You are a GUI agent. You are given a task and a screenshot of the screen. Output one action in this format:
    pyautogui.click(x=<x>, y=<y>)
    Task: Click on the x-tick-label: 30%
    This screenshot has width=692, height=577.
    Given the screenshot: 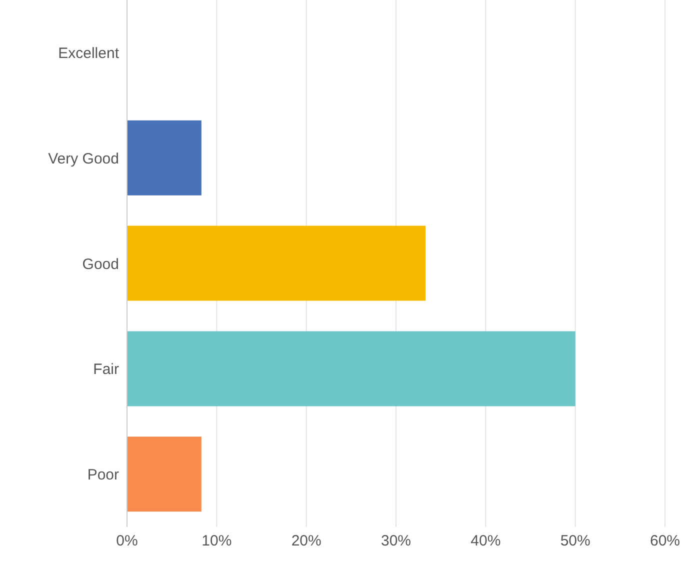 What is the action you would take?
    pyautogui.click(x=396, y=541)
    